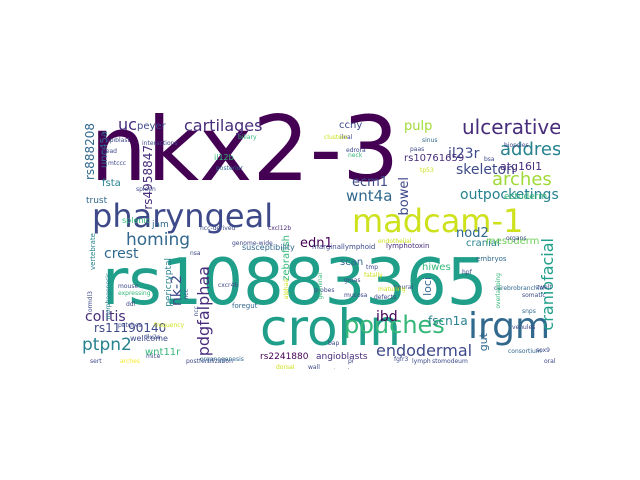 Image resolution: width=640 pixels, height=480 pixels. I want to click on cloud-word: skeleton, so click(485, 170).